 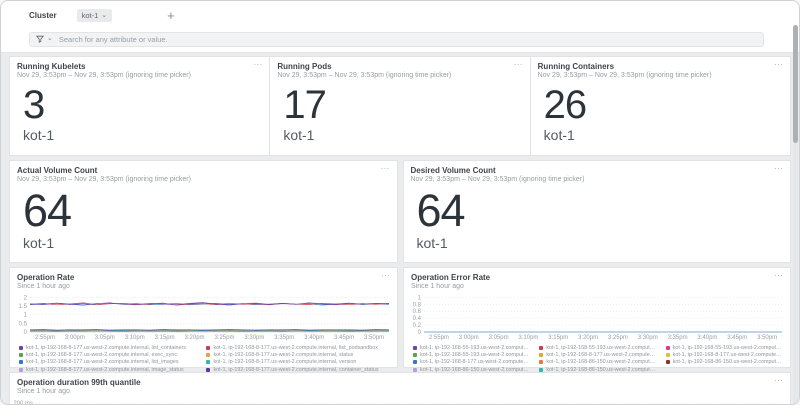 What do you see at coordinates (417, 326) in the screenshot?
I see `svg-text: 0.2` at bounding box center [417, 326].